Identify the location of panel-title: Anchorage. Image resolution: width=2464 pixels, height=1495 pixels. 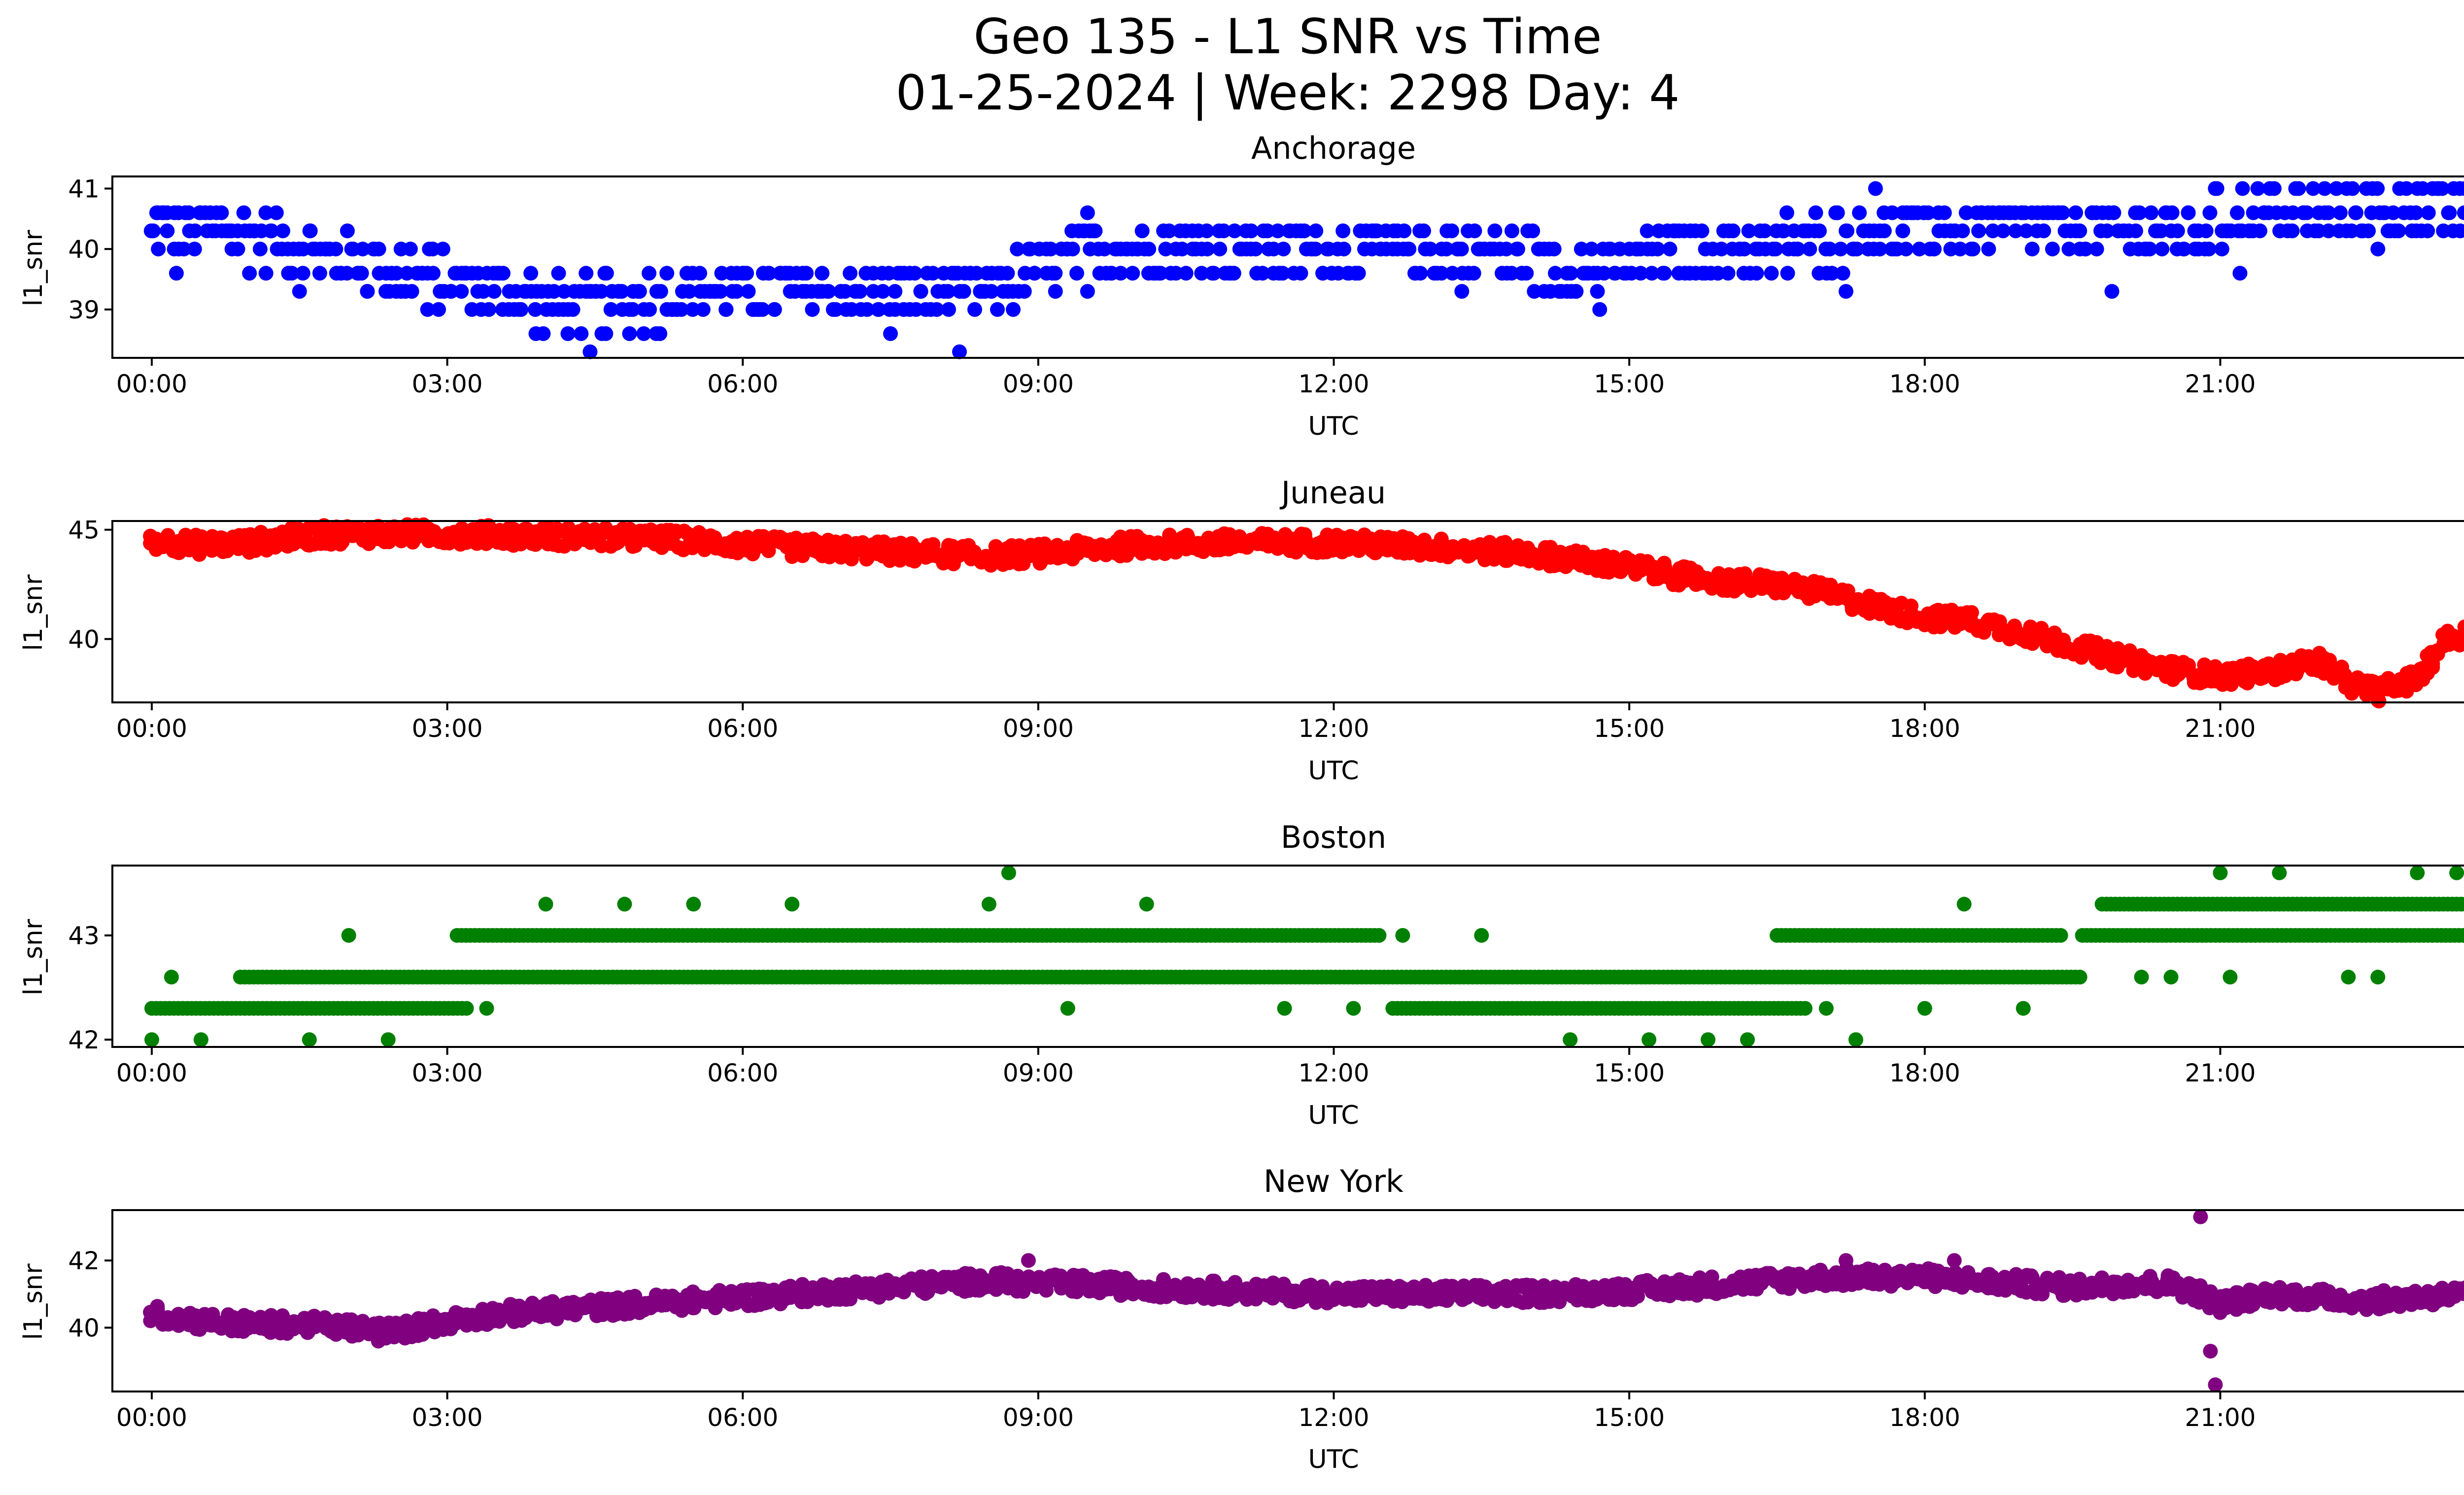
(1333, 148).